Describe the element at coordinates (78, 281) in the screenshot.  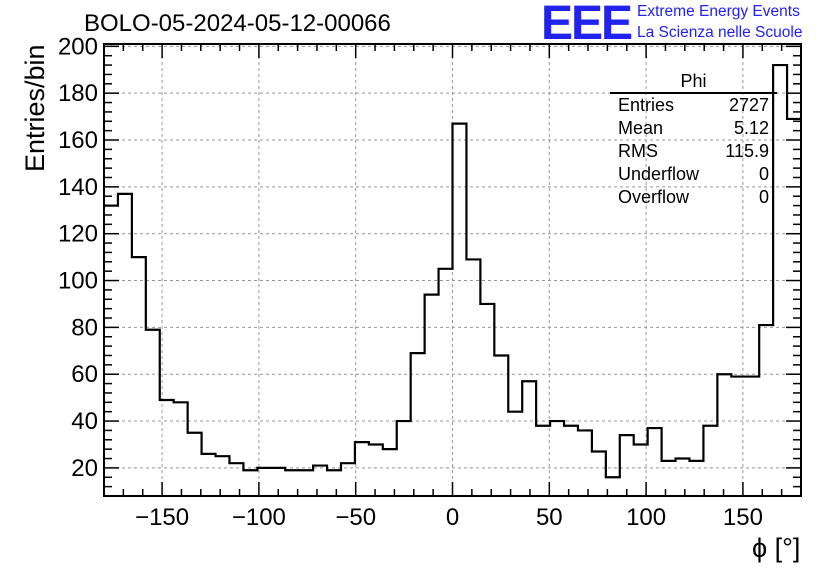
I see `y-tick-label: 100` at that location.